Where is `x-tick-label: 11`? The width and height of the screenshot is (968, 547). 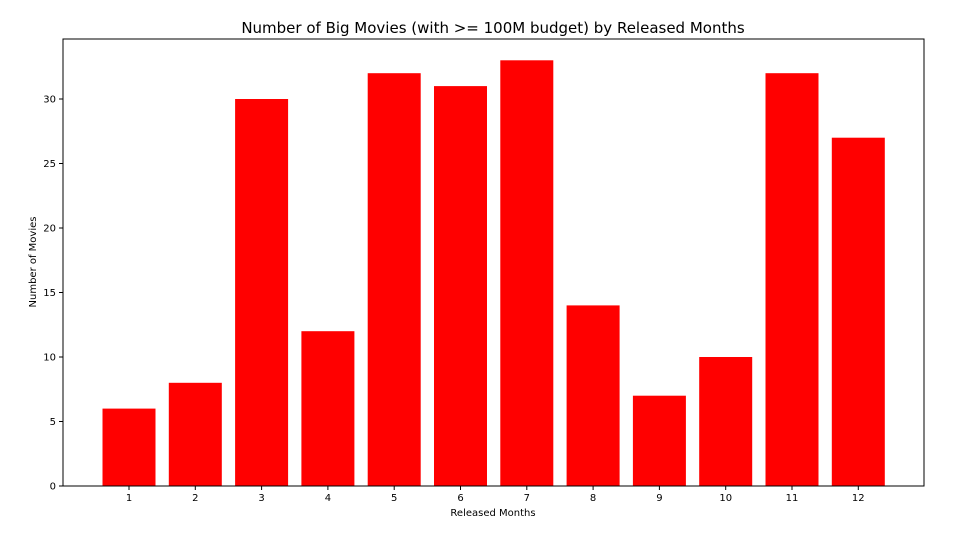
x-tick-label: 11 is located at coordinates (792, 498).